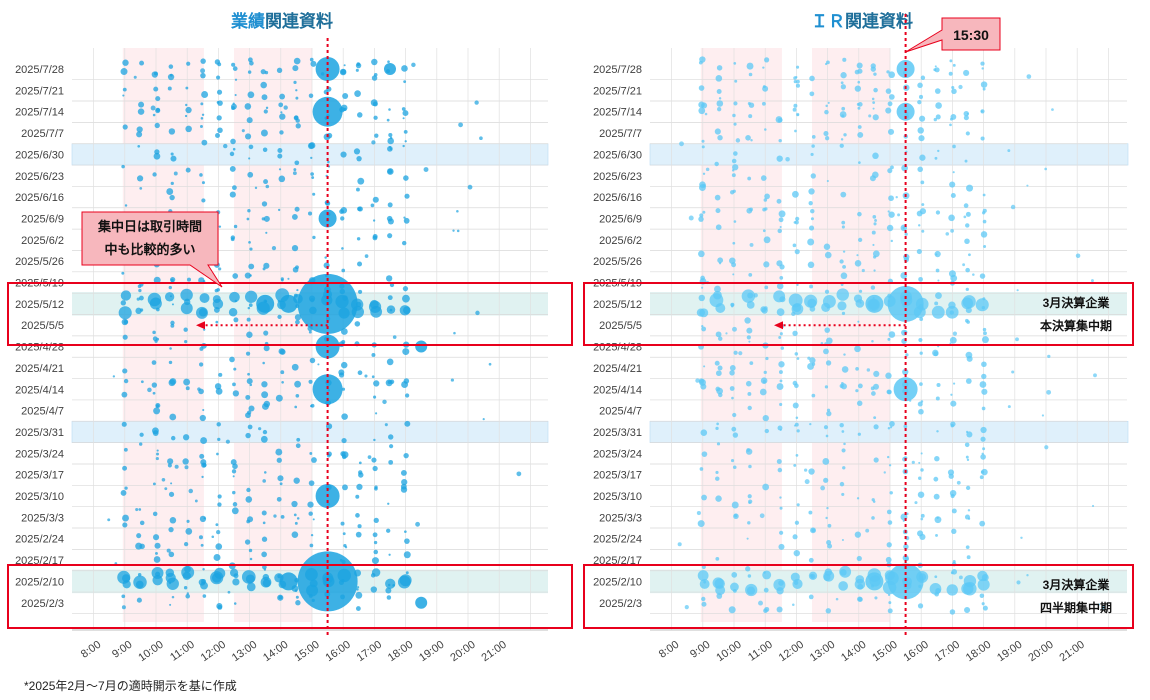 This screenshot has height=700, width=1150. Describe the element at coordinates (617, 262) in the screenshot. I see `y-tick-label: 2025/5/26` at that location.